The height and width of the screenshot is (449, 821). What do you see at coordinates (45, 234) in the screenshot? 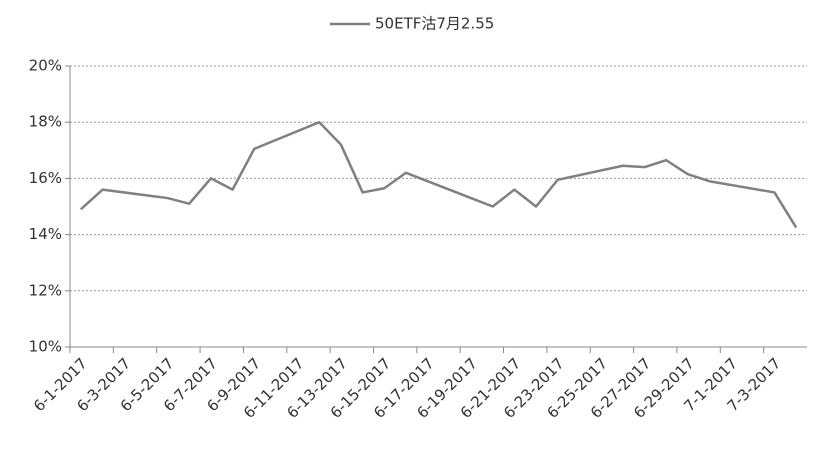
I see `y-tick-label: 14%` at bounding box center [45, 234].